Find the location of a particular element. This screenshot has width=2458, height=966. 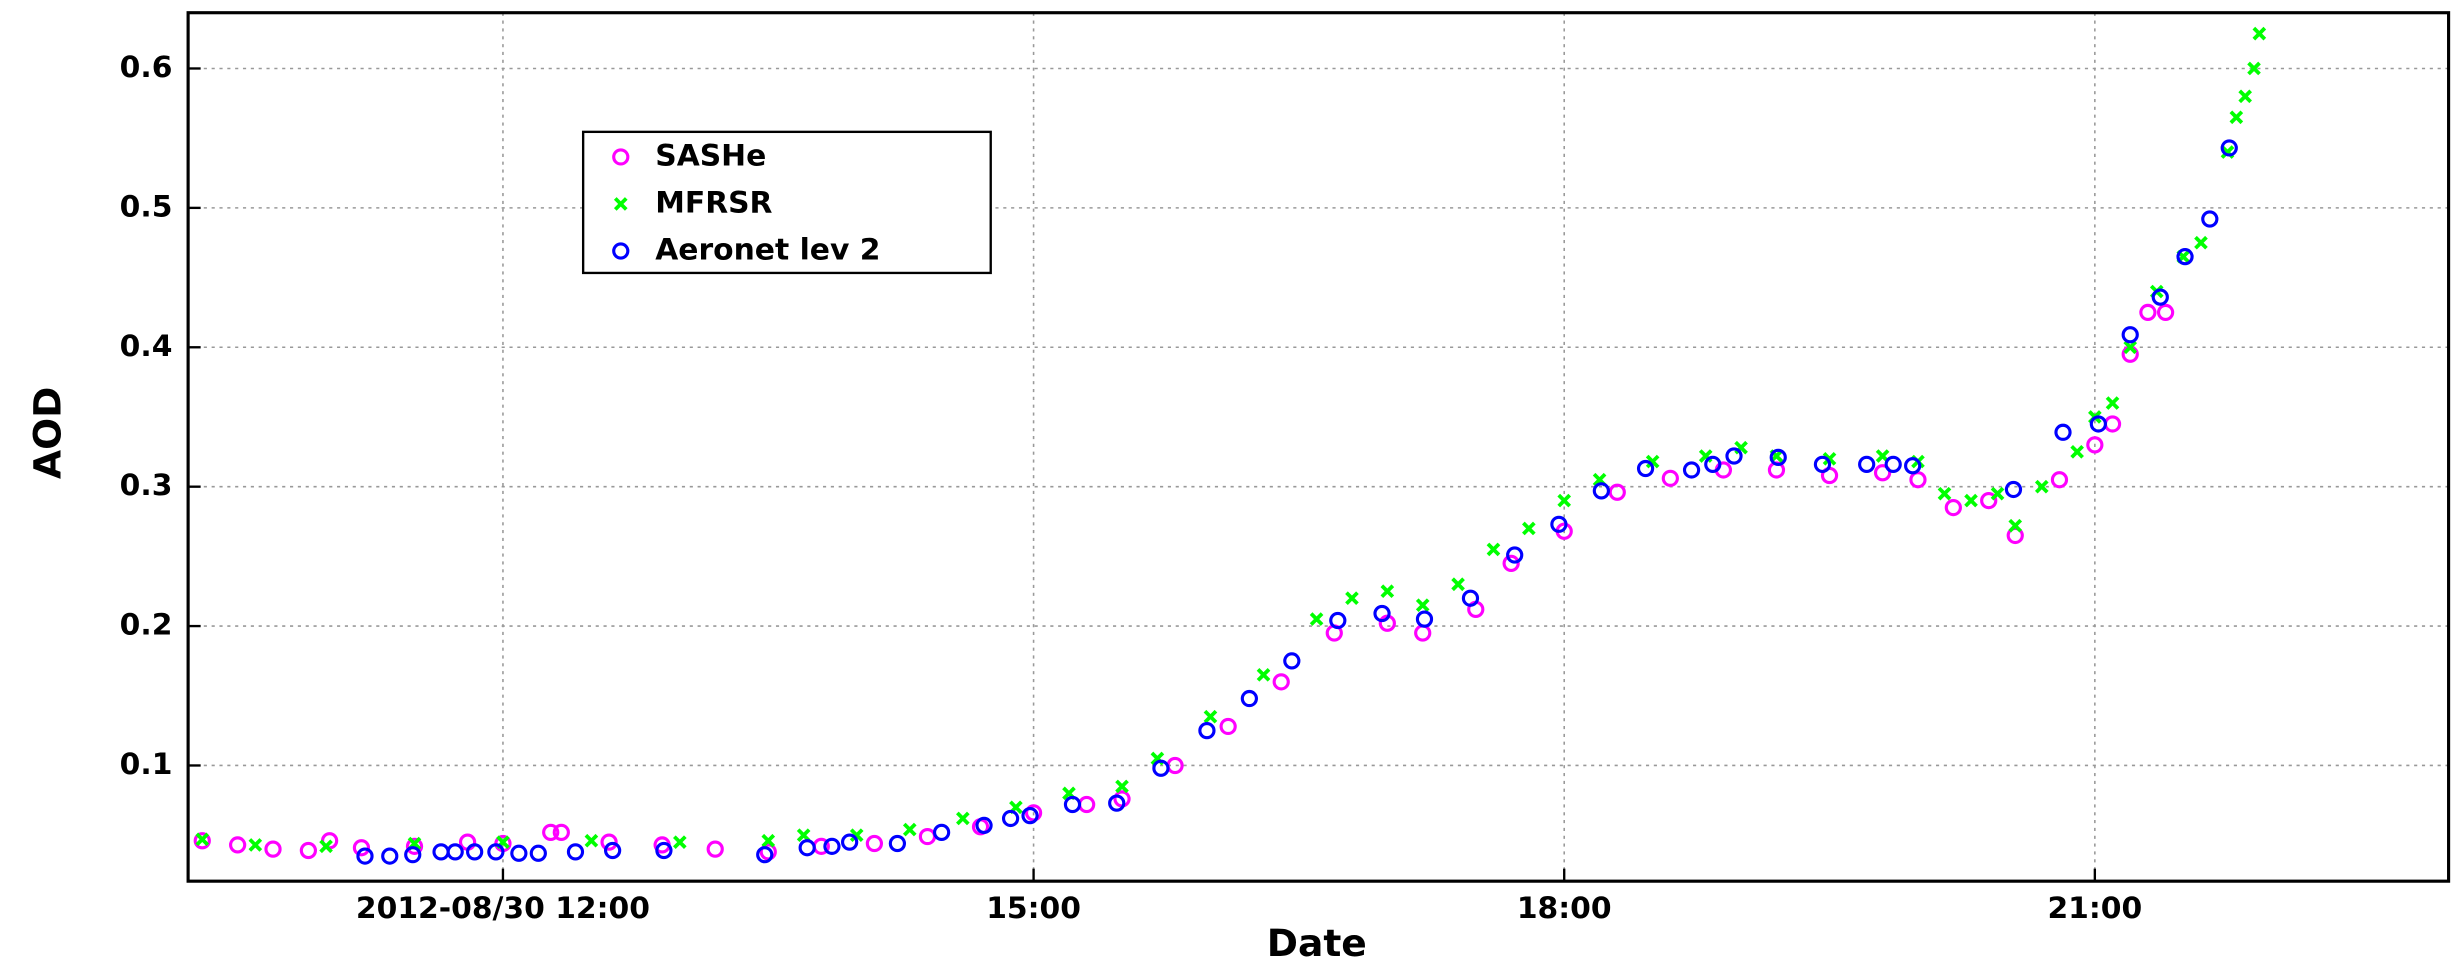

y-tick-label: 0.4 is located at coordinates (146, 346).